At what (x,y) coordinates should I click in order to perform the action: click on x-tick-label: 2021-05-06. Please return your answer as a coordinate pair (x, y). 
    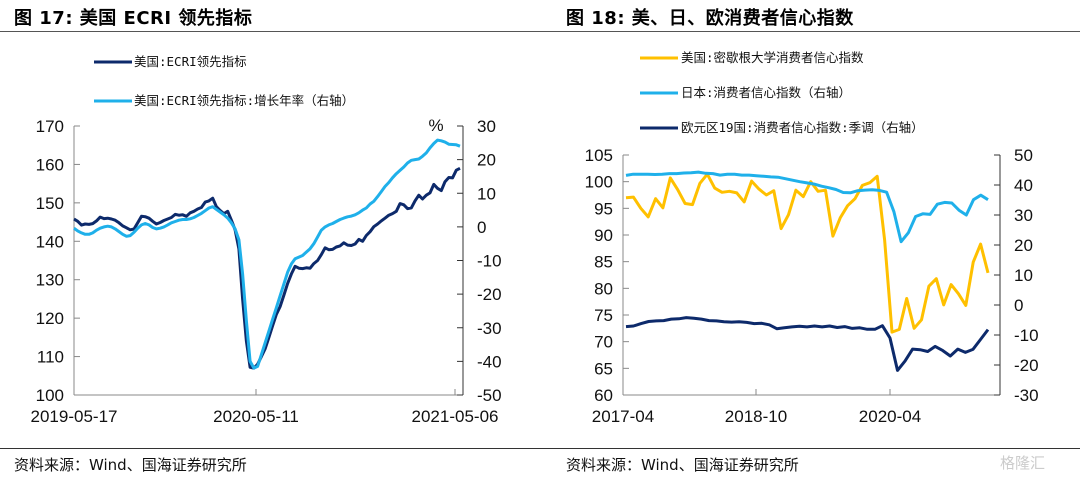
    Looking at the image, I should click on (455, 416).